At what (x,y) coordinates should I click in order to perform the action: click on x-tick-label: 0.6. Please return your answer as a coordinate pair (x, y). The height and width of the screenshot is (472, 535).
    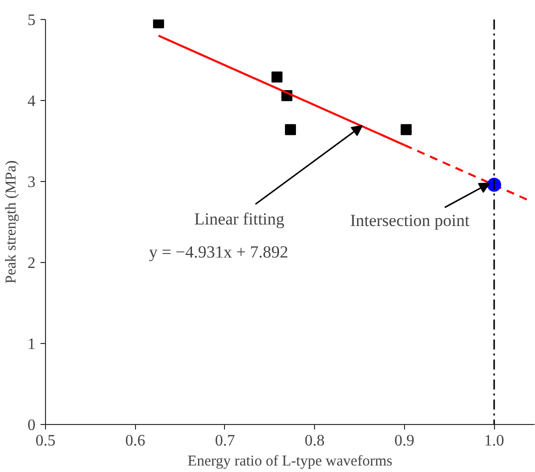
    Looking at the image, I should click on (135, 441).